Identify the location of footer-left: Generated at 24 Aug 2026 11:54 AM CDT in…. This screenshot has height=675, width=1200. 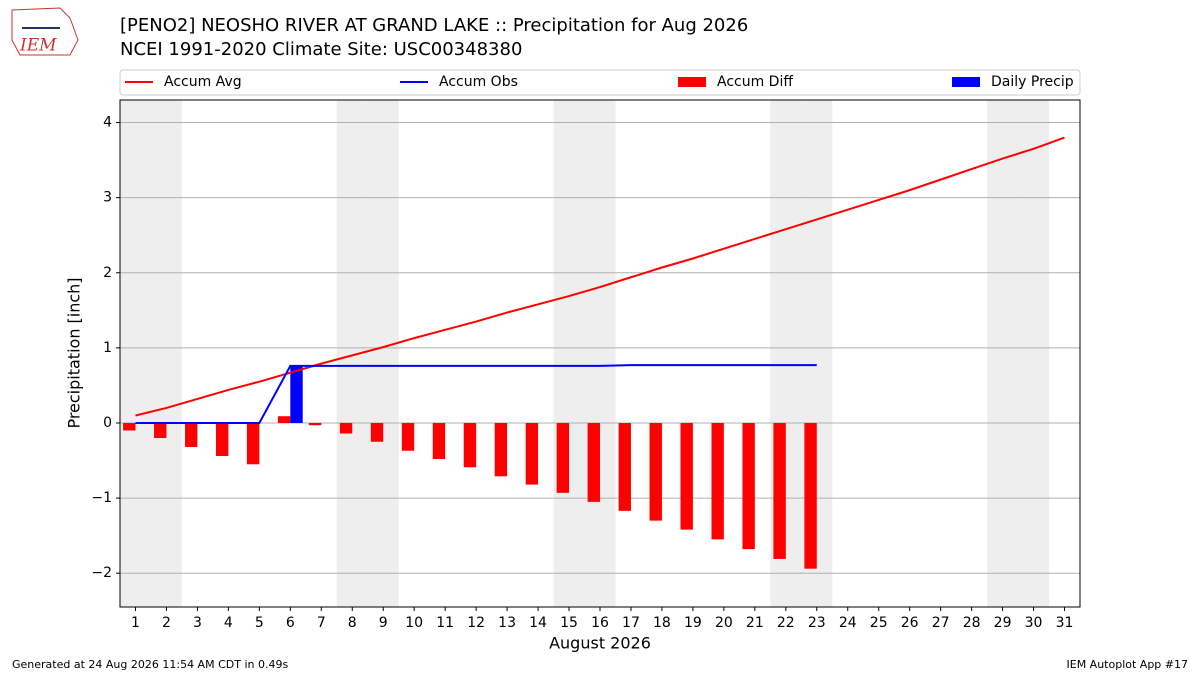
(150, 664).